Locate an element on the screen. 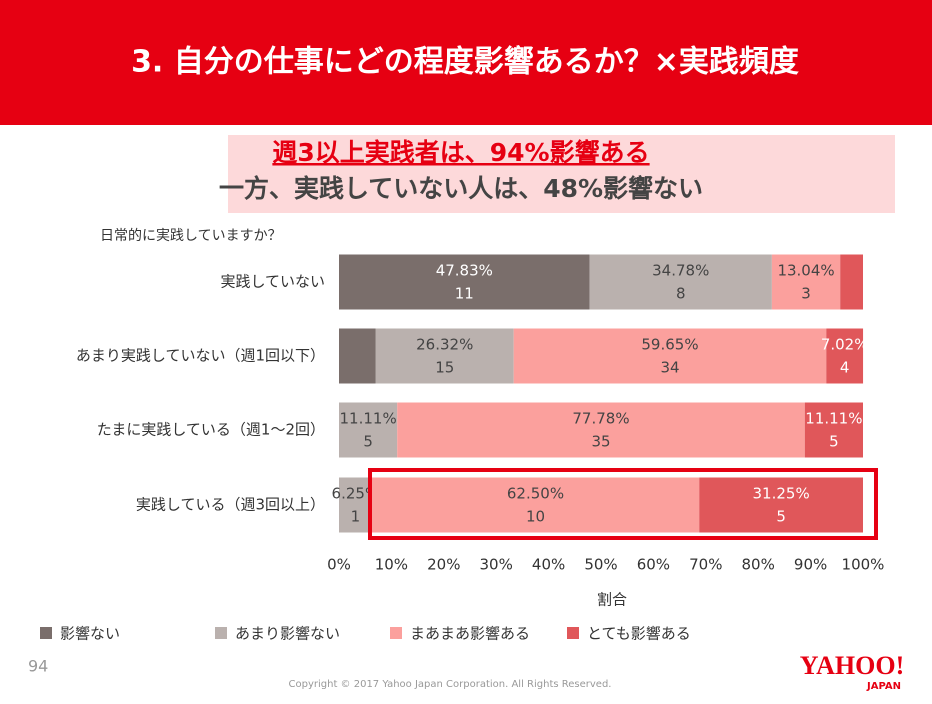  value-label: 31.25% is located at coordinates (781, 494).